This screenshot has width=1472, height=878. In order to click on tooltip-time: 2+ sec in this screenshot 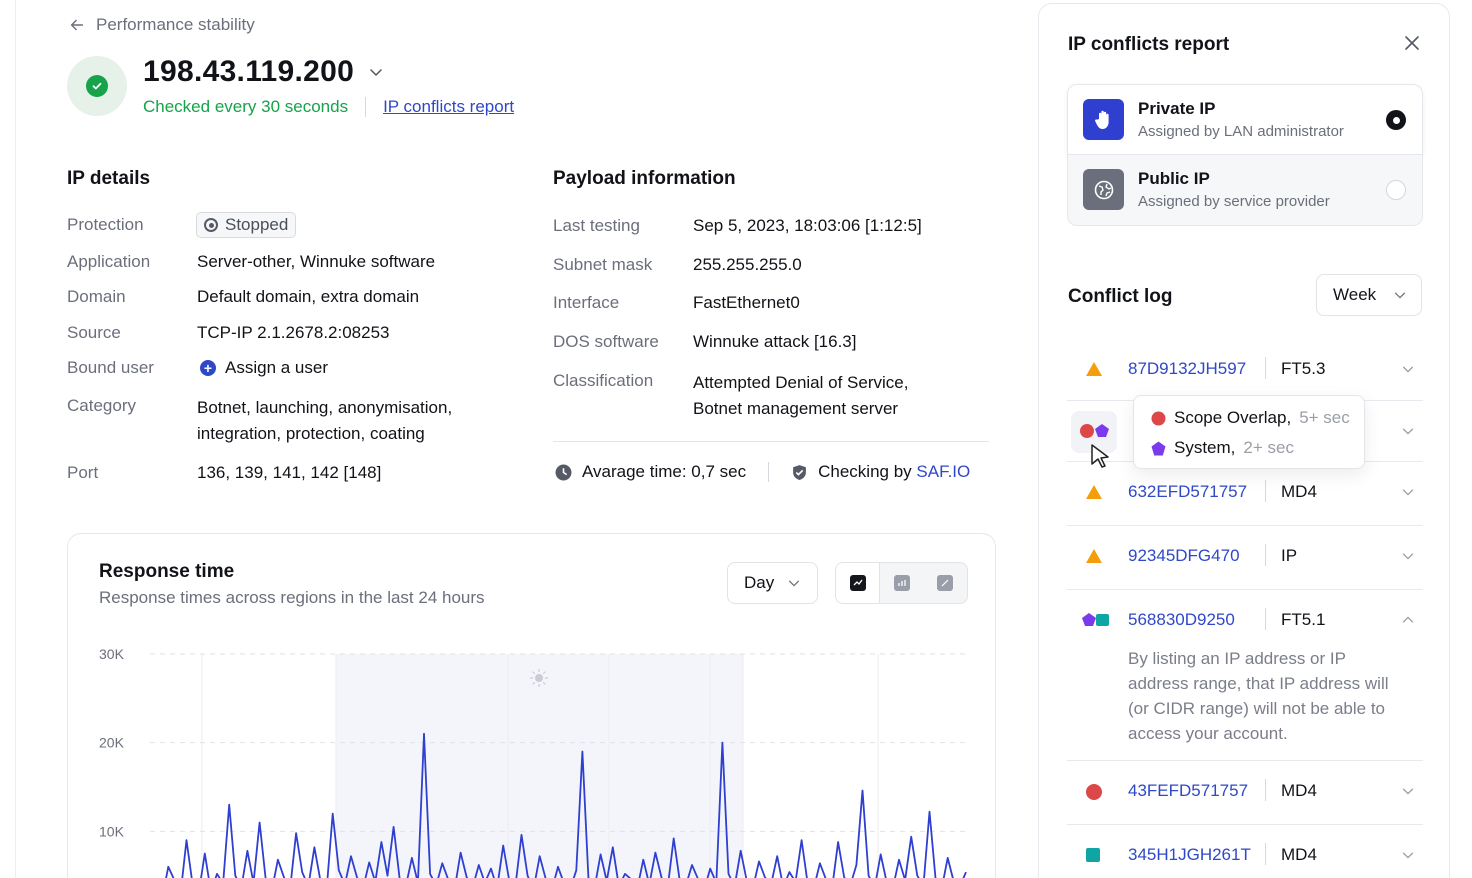, I will do `click(1268, 447)`.